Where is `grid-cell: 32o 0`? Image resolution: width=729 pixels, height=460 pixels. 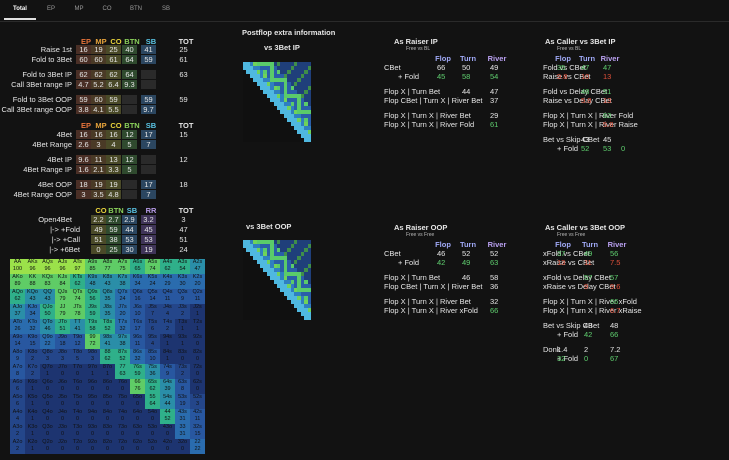 grid-cell: 32o 0 is located at coordinates (182, 446).